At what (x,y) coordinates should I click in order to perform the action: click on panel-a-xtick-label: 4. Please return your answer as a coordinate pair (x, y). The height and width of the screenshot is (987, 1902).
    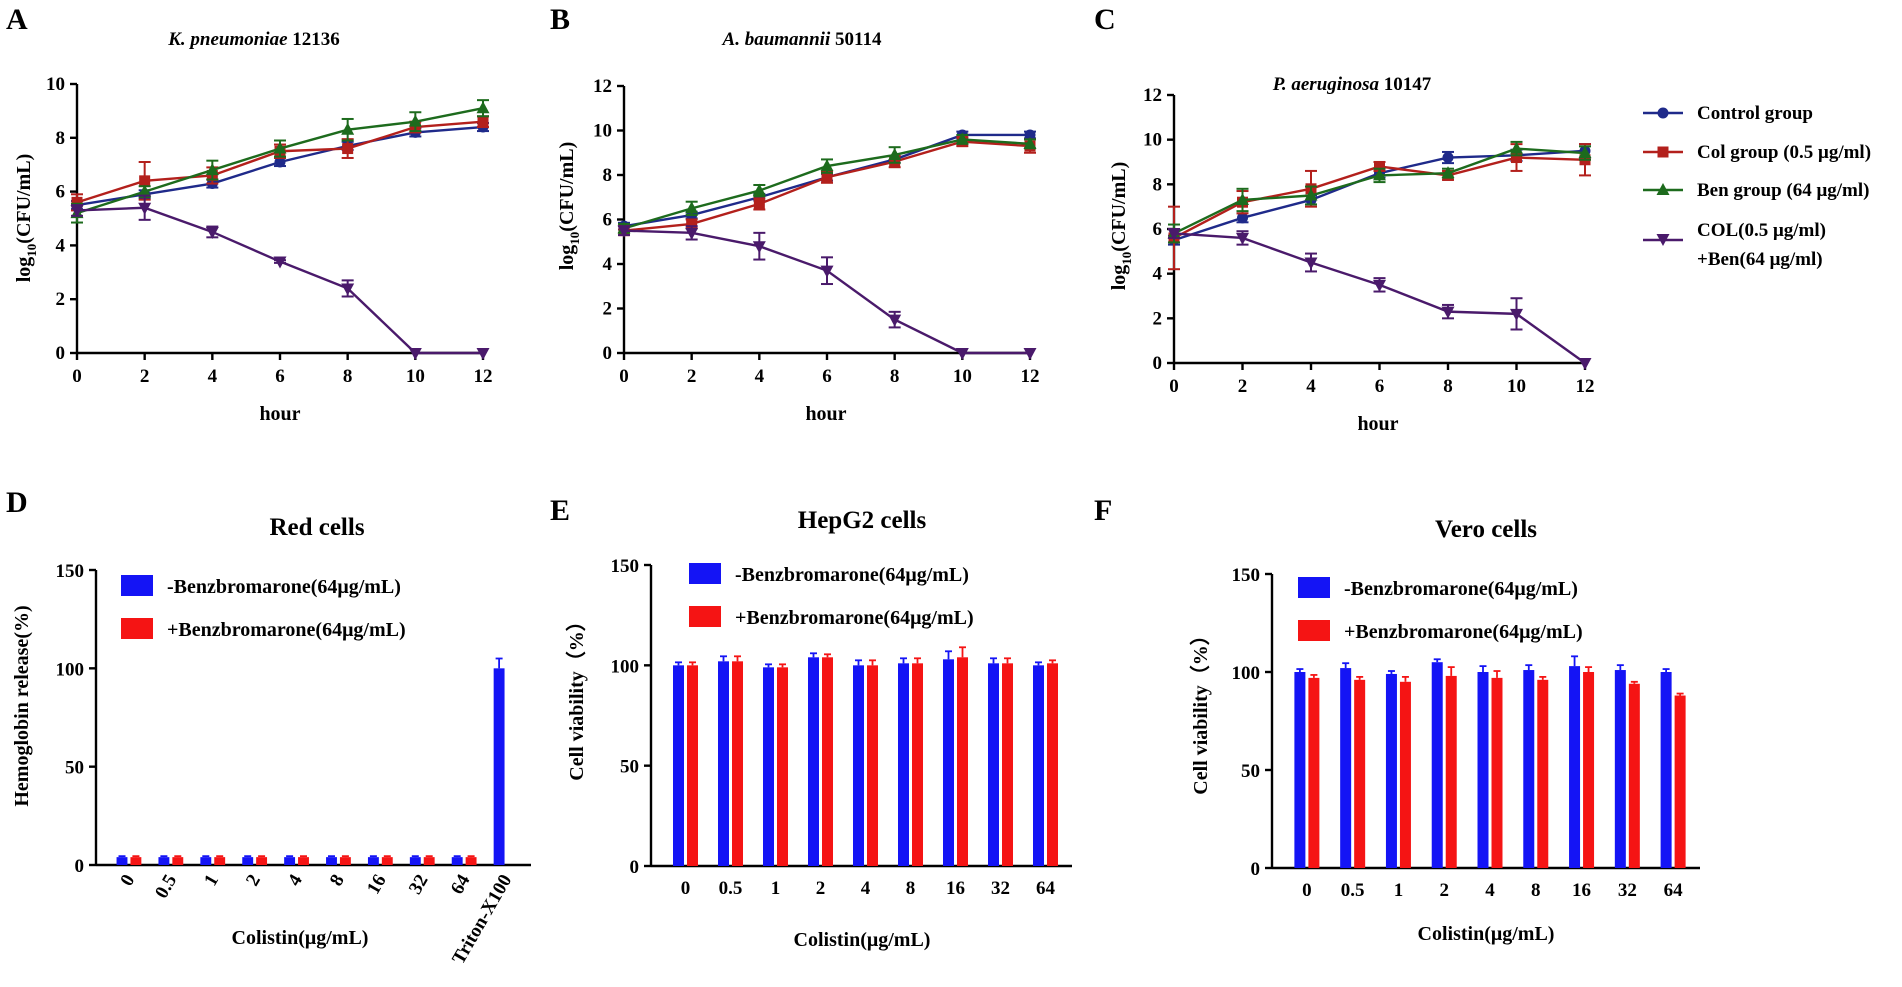
    Looking at the image, I should click on (213, 376).